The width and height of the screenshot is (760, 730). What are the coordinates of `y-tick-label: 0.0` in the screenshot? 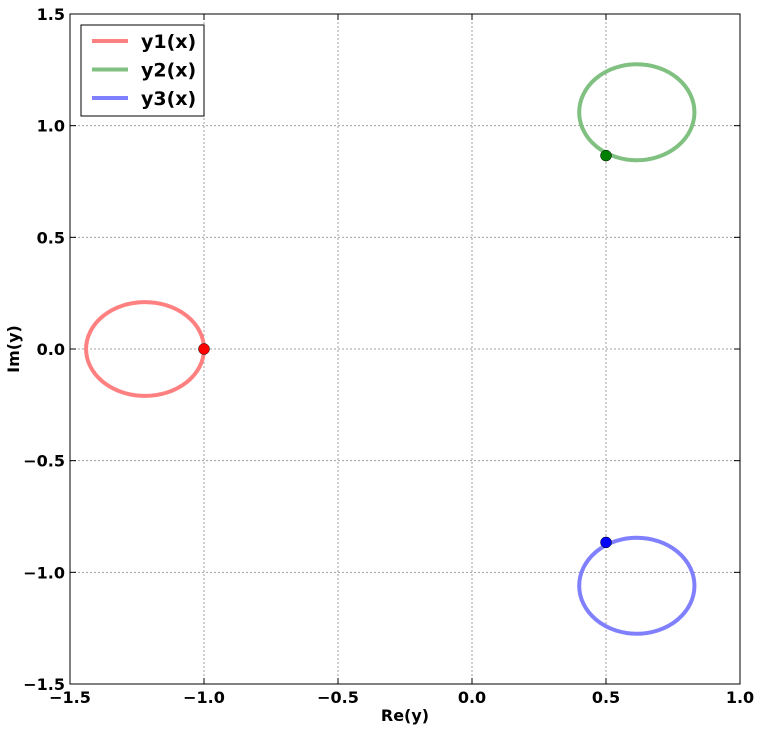 It's located at (51, 349).